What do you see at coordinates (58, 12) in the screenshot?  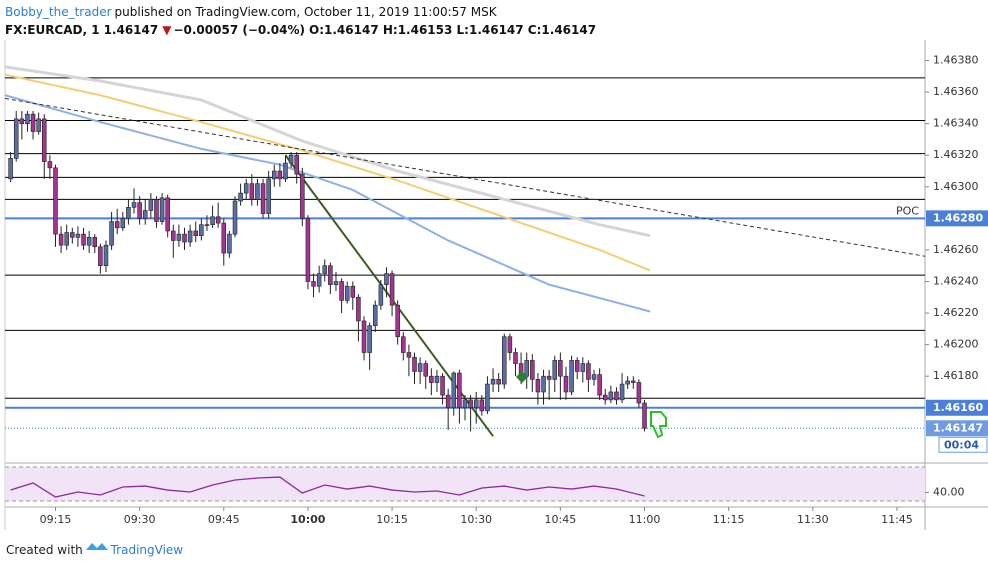 I see `author: Bobby_the_trader` at bounding box center [58, 12].